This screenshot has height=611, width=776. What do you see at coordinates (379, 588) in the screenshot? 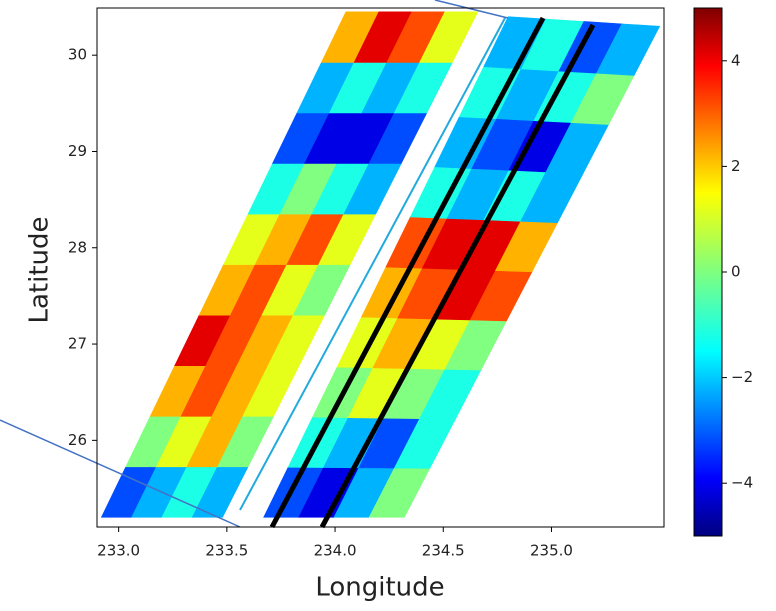
I see `x-axis-label: Longitude` at bounding box center [379, 588].